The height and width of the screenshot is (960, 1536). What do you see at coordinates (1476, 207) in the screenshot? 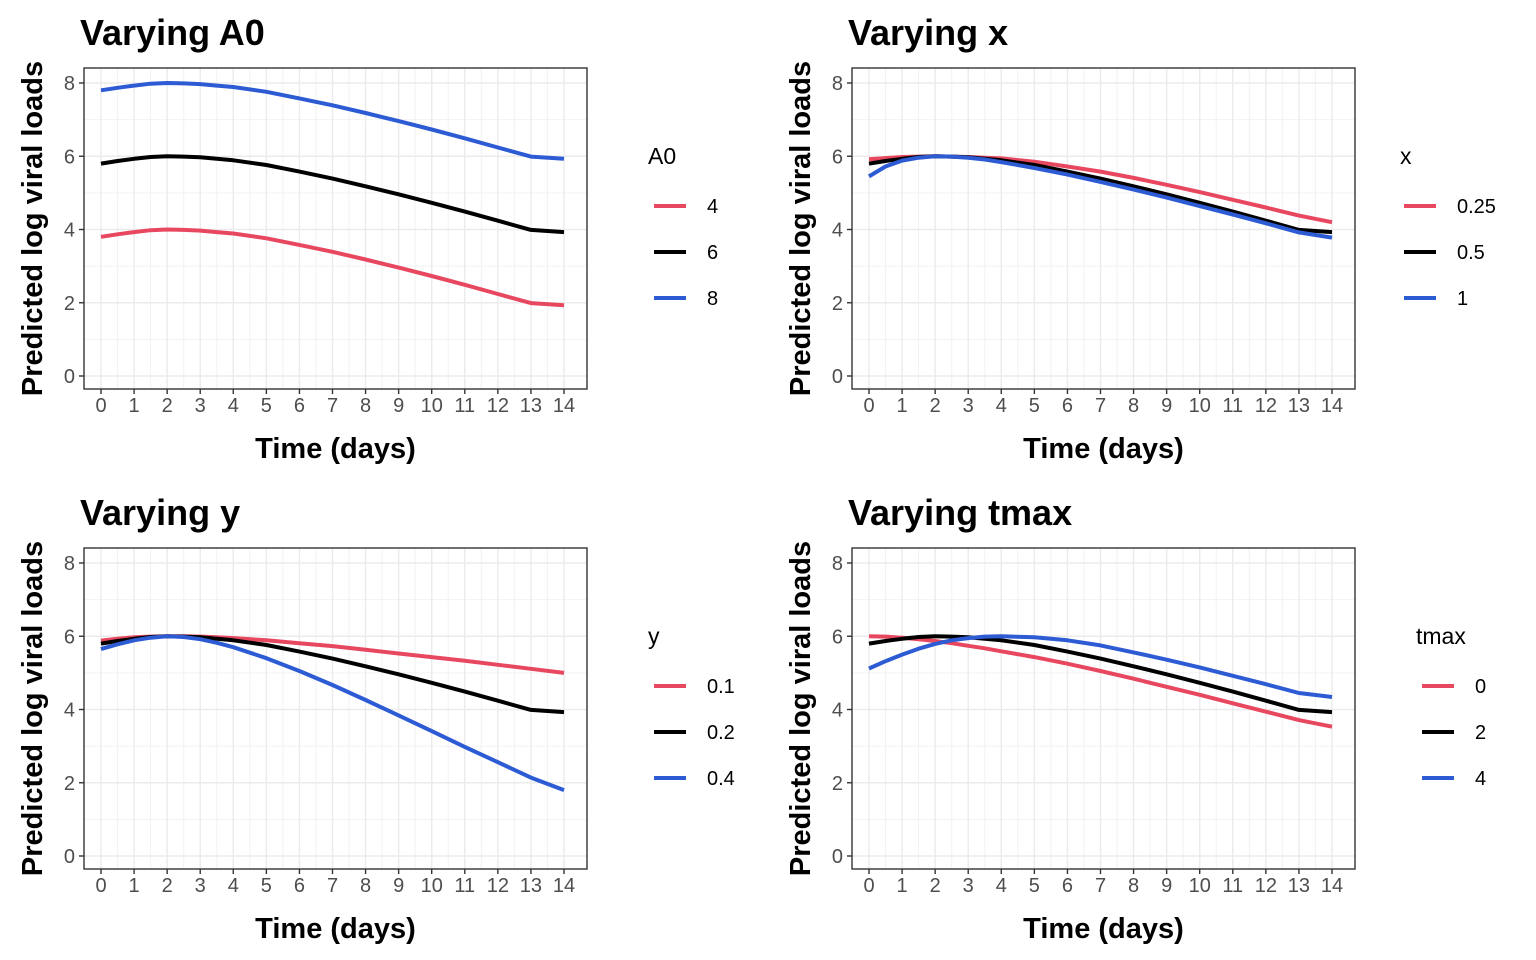
I see `legend-label-0-25: 0.25` at bounding box center [1476, 207].